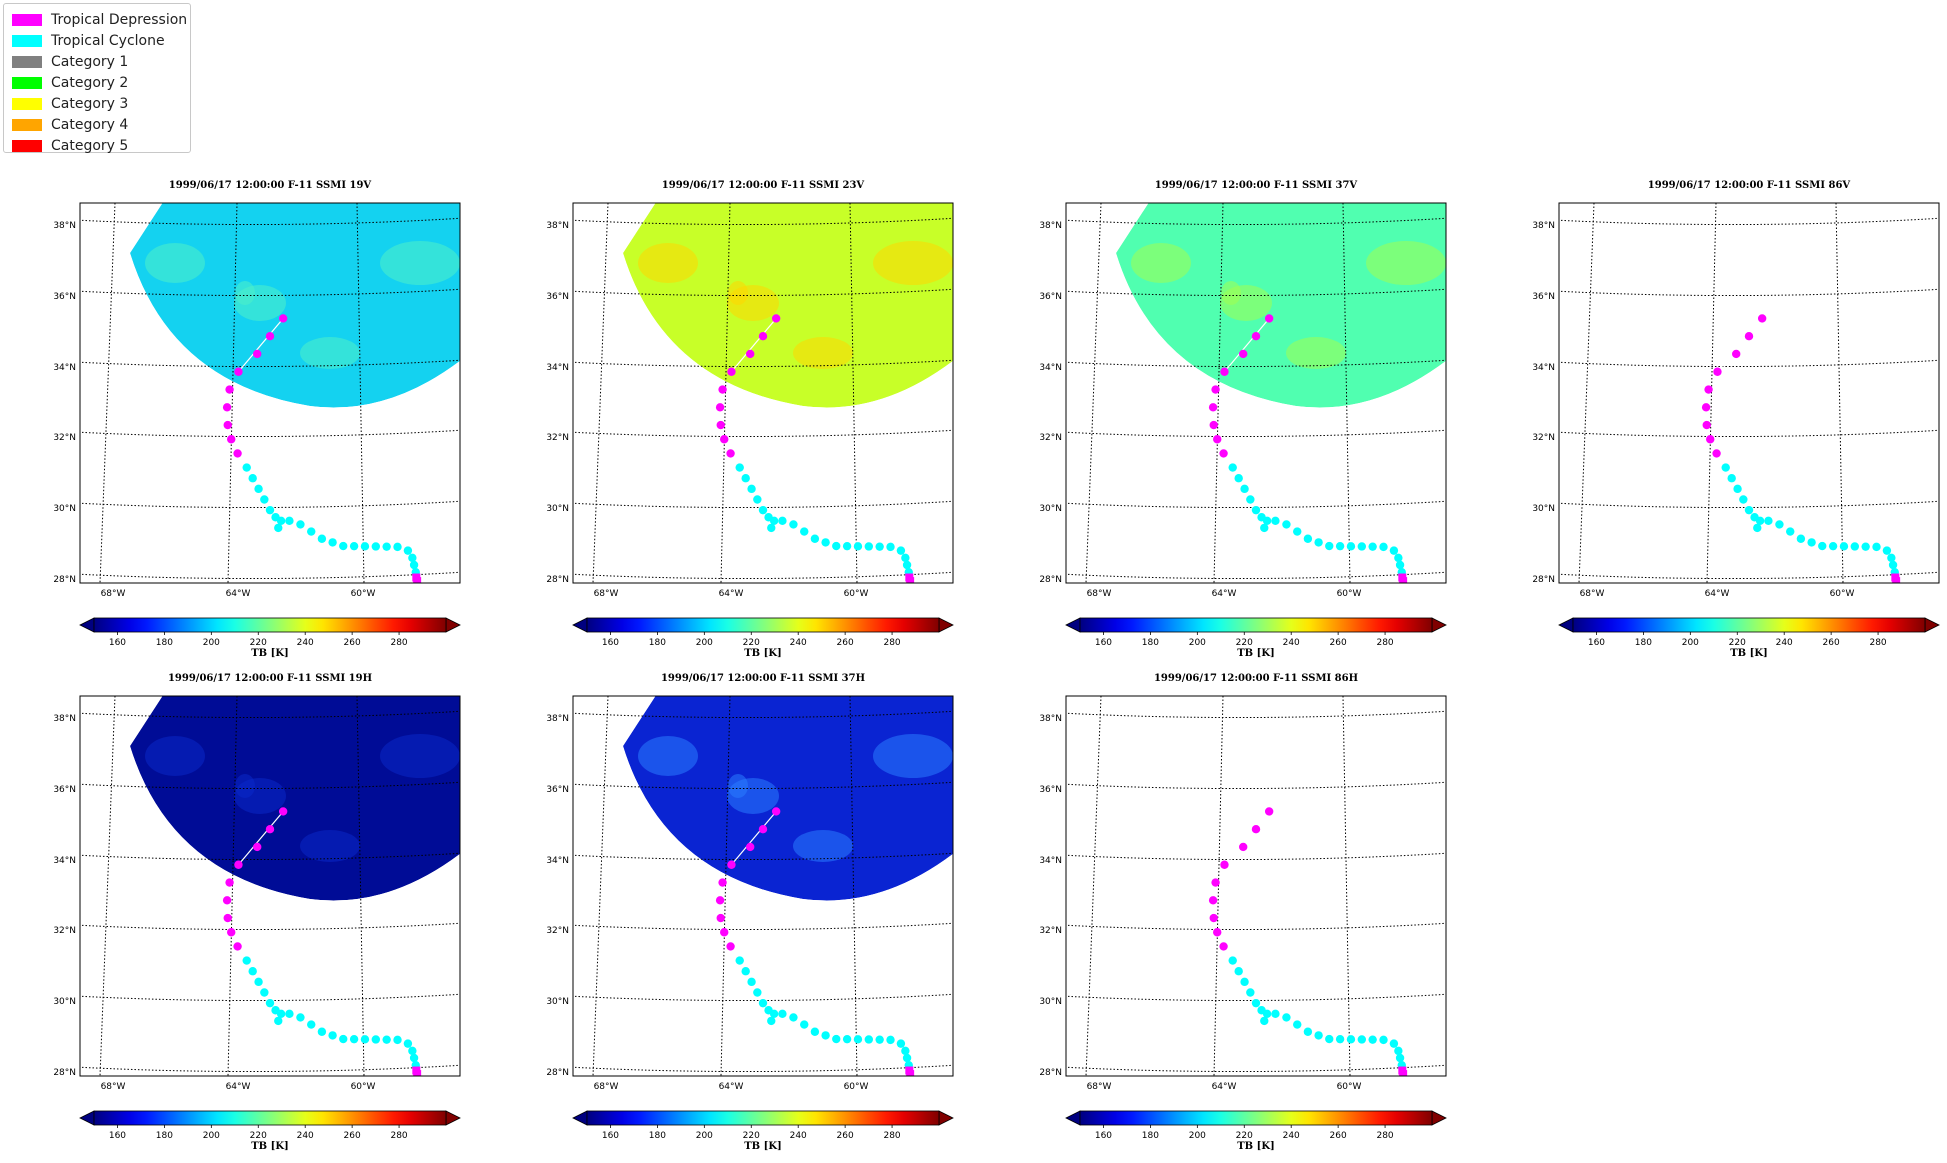  What do you see at coordinates (27, 124) in the screenshot?
I see `legend-swatch` at bounding box center [27, 124].